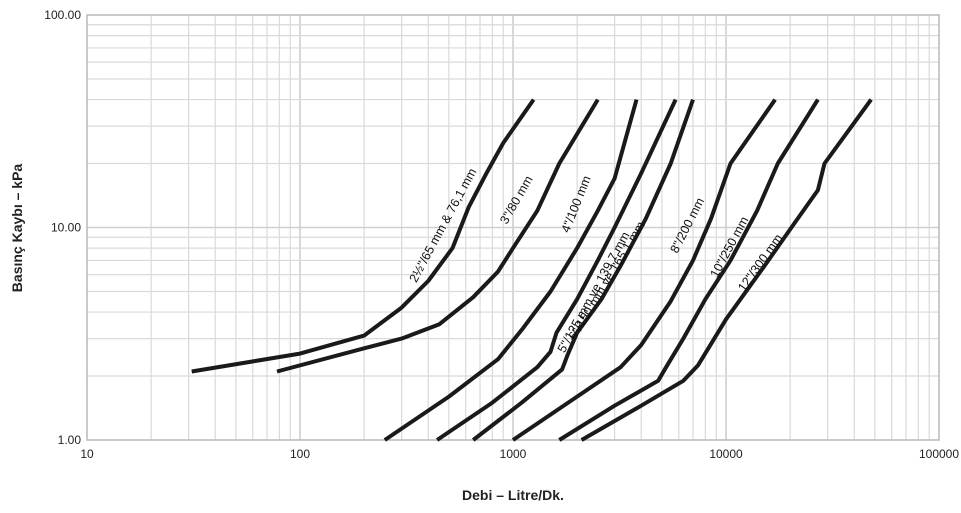 The width and height of the screenshot is (961, 513). Describe the element at coordinates (687, 225) in the screenshot. I see `series-label: 8"/200 mm` at that location.